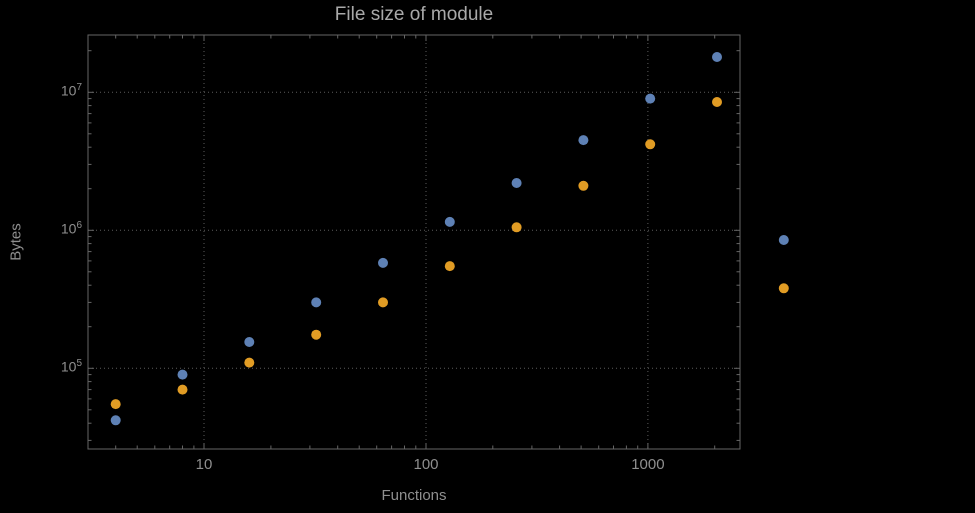 This screenshot has height=513, width=975. What do you see at coordinates (414, 14) in the screenshot?
I see `chart-title: File size of module` at bounding box center [414, 14].